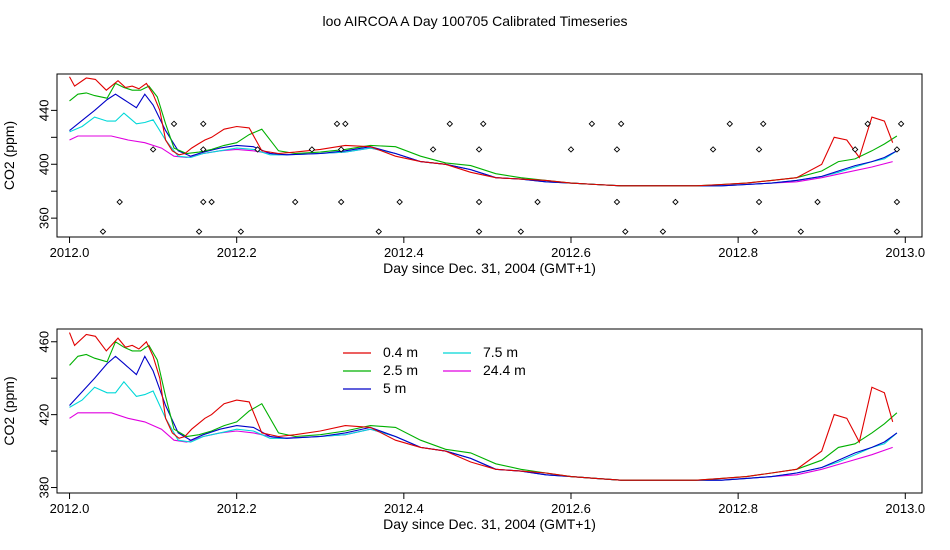  Describe the element at coordinates (504, 370) in the screenshot. I see `legend-label: 24.4 m` at that location.